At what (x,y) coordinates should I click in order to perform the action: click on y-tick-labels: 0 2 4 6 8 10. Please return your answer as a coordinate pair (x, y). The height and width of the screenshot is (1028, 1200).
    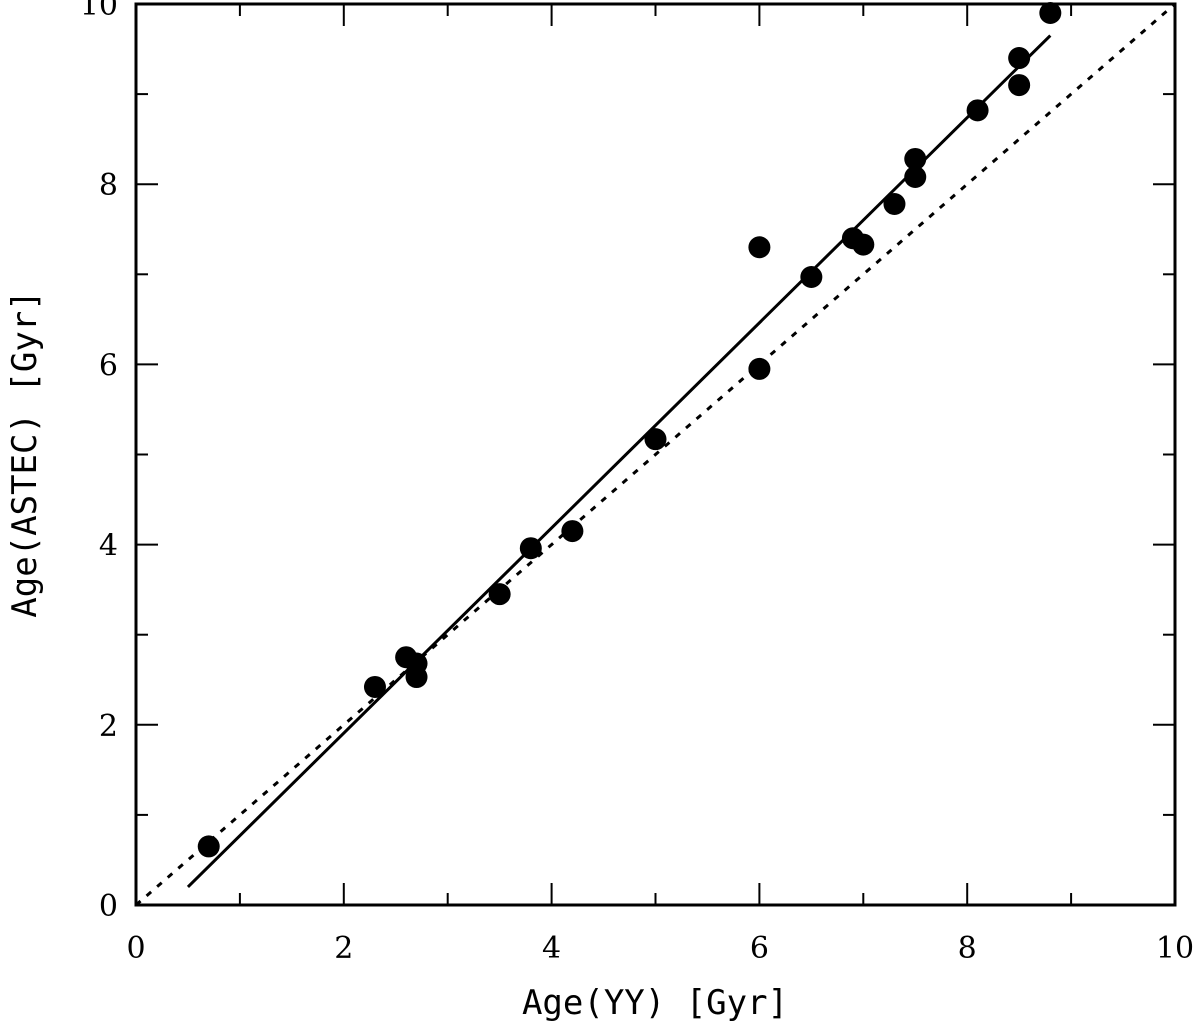
    Looking at the image, I should click on (99, 462).